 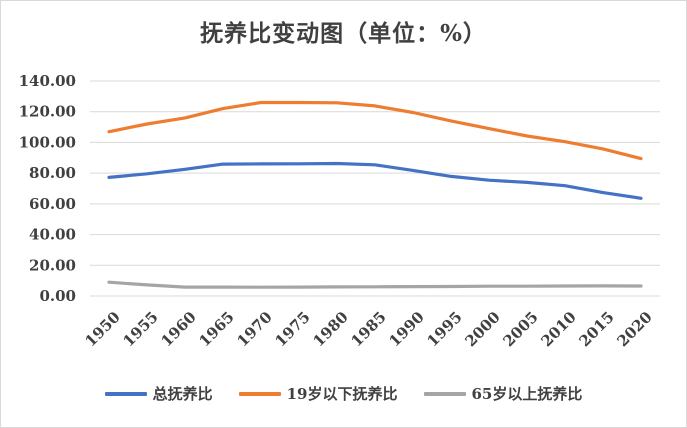 I want to click on x-tick-label: 1950, so click(x=103, y=329).